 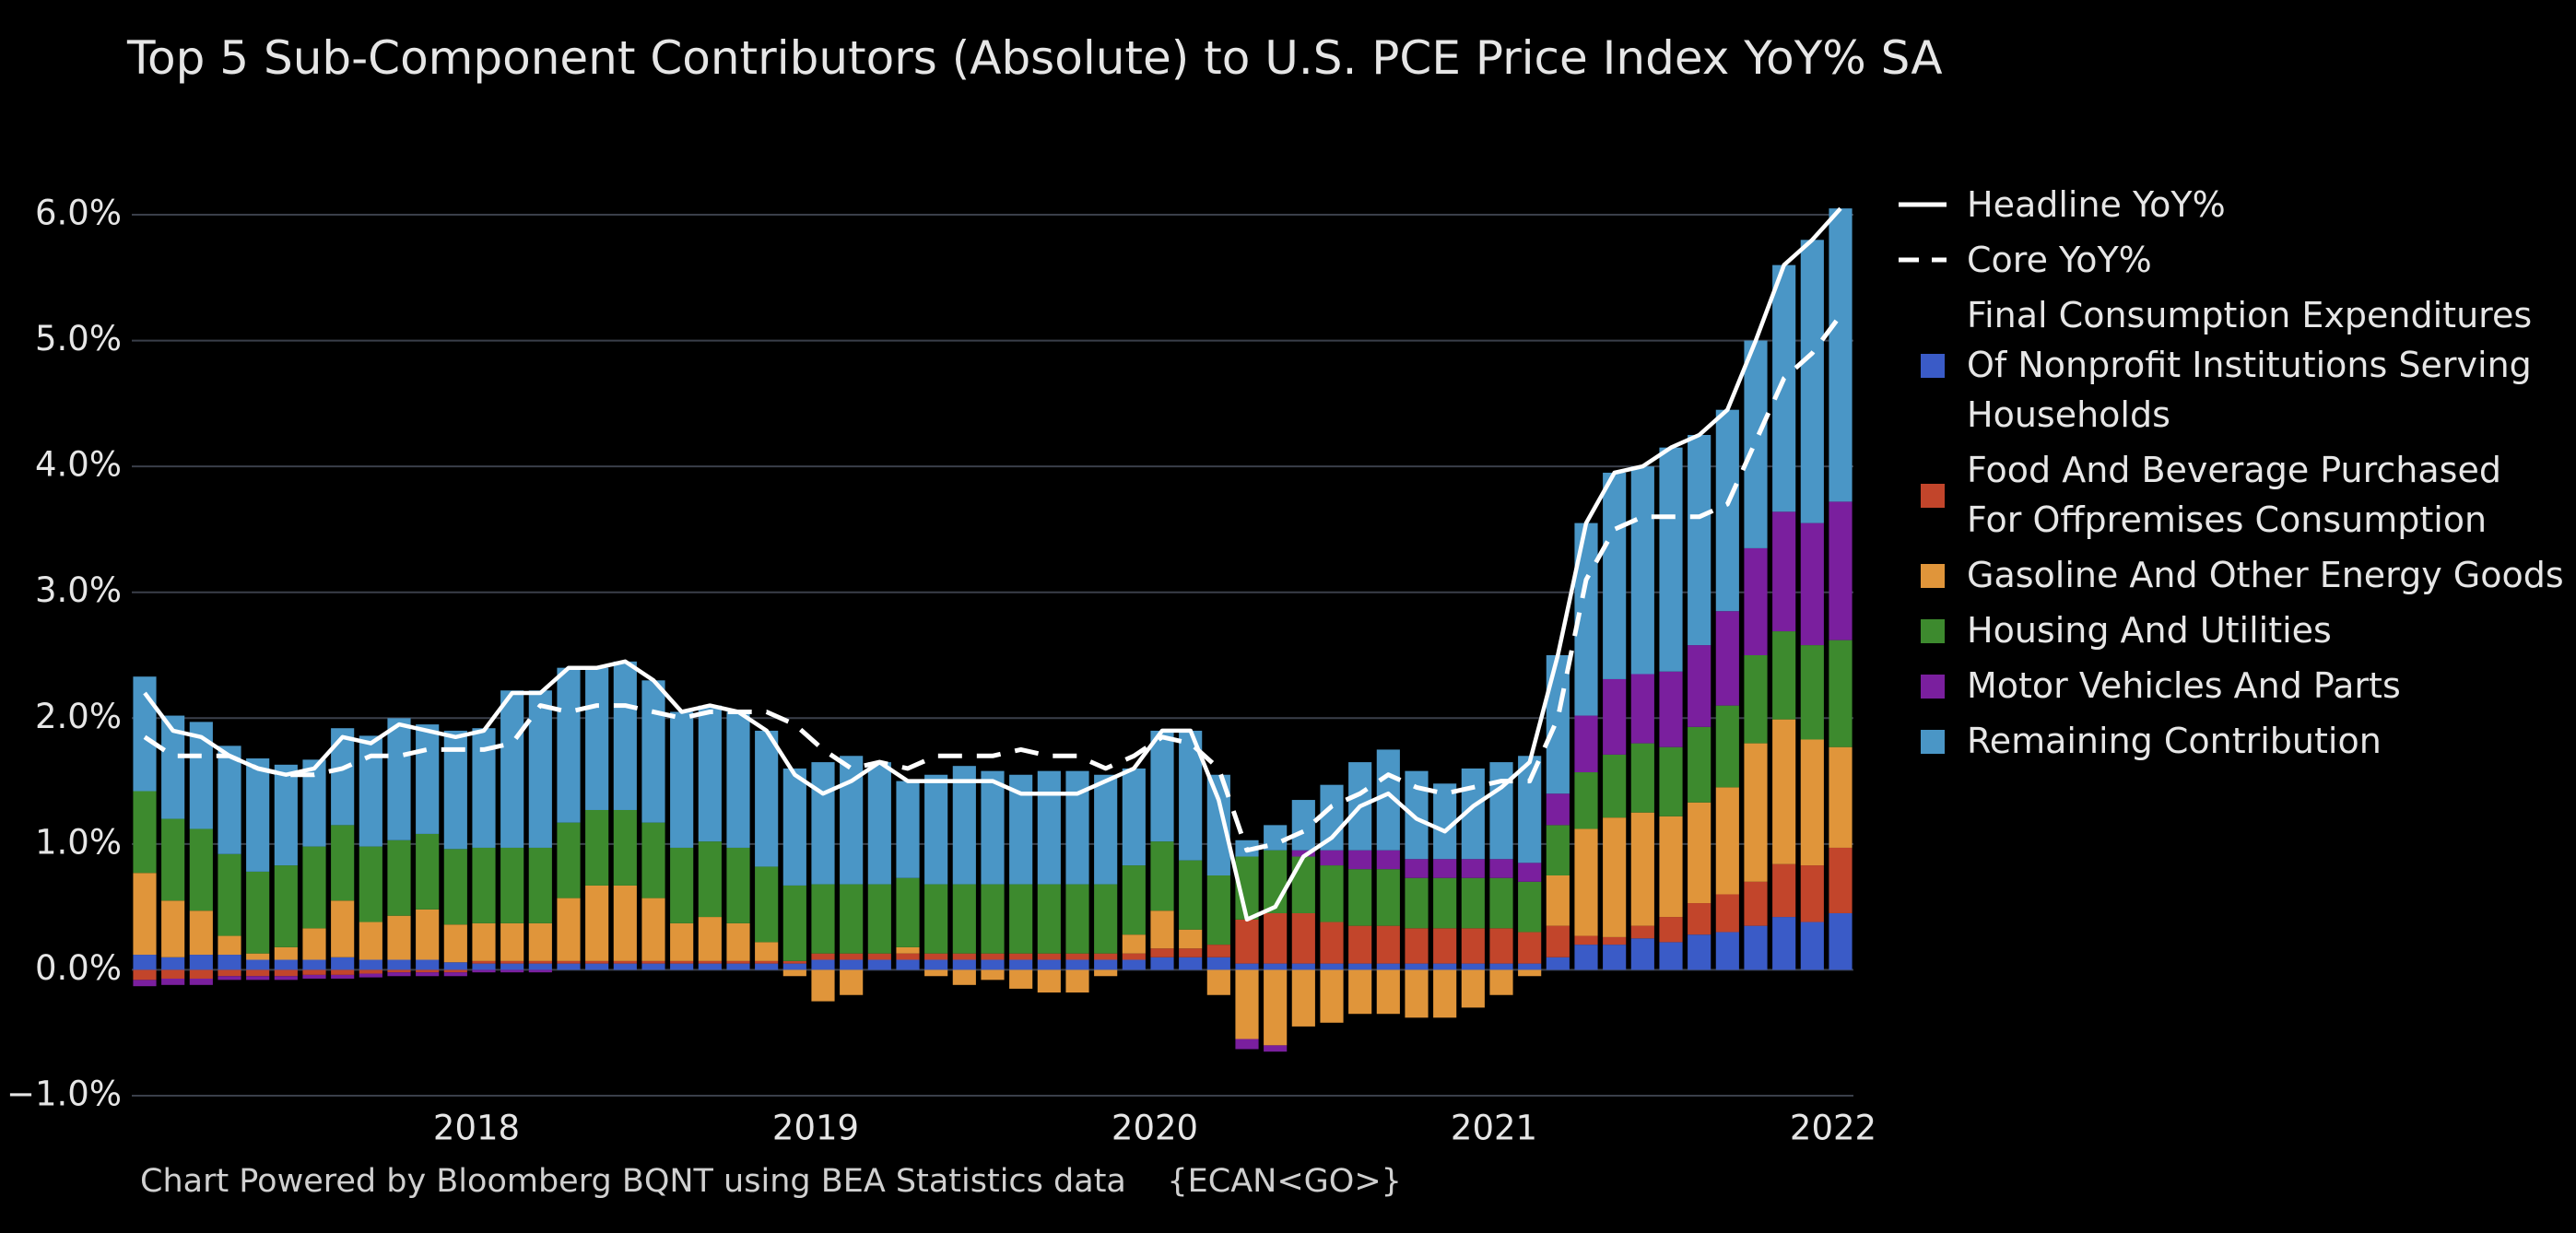 I want to click on legend-label: Headline YoY%, so click(x=2097, y=204).